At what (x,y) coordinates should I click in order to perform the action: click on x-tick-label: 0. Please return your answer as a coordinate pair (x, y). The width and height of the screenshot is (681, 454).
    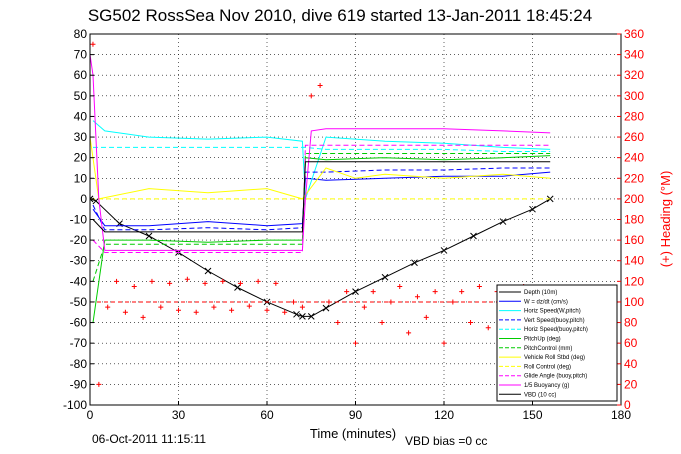
    Looking at the image, I should click on (90, 415).